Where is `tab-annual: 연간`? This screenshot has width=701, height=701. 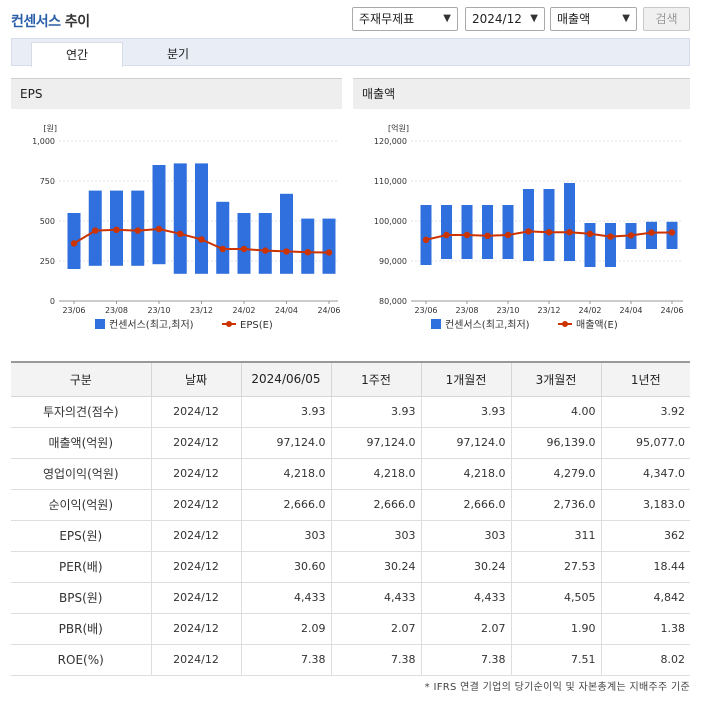 tab-annual: 연간 is located at coordinates (77, 54).